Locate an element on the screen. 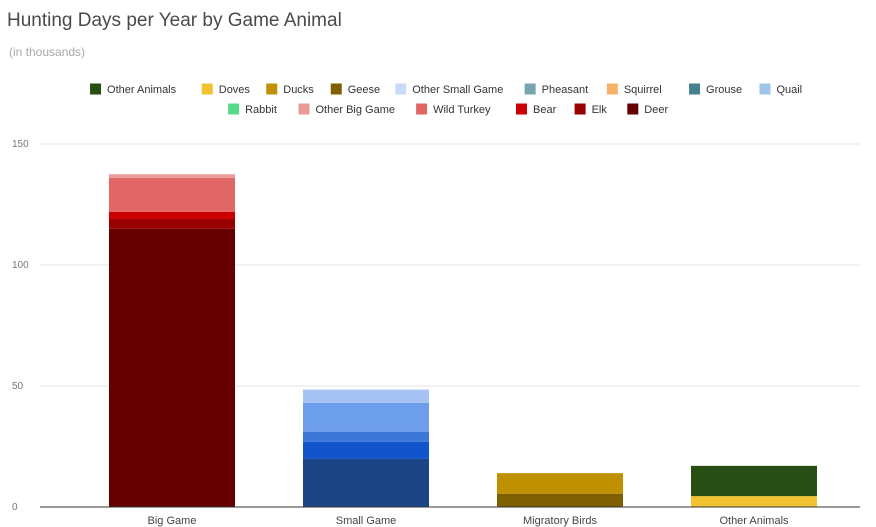 The width and height of the screenshot is (876, 527). legend-label: Deer is located at coordinates (656, 110).